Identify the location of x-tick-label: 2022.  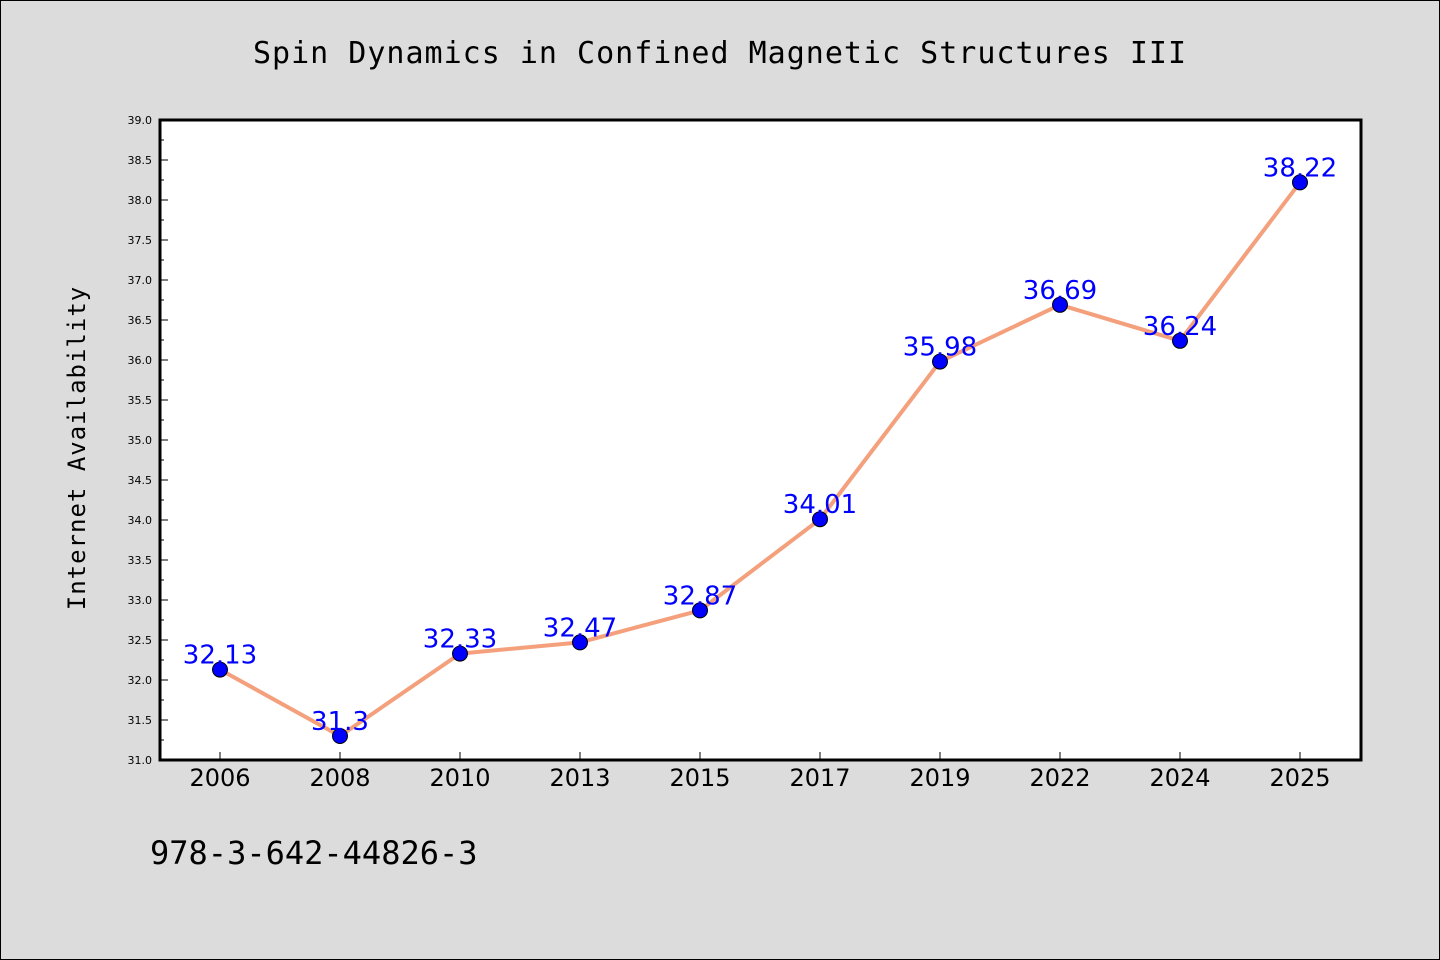
(1059, 778).